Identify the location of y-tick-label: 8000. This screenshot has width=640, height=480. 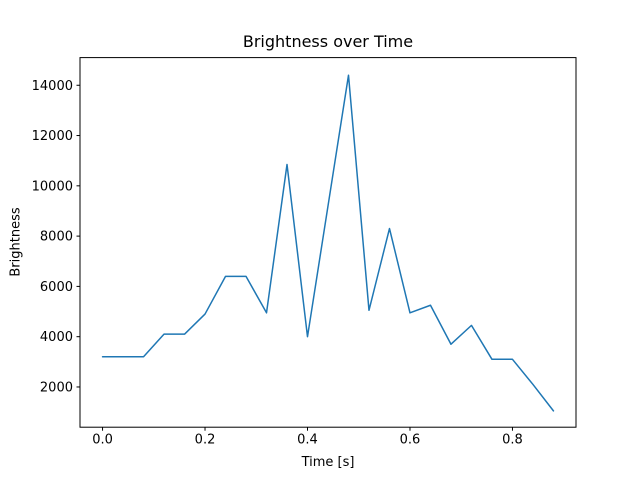
(56, 237).